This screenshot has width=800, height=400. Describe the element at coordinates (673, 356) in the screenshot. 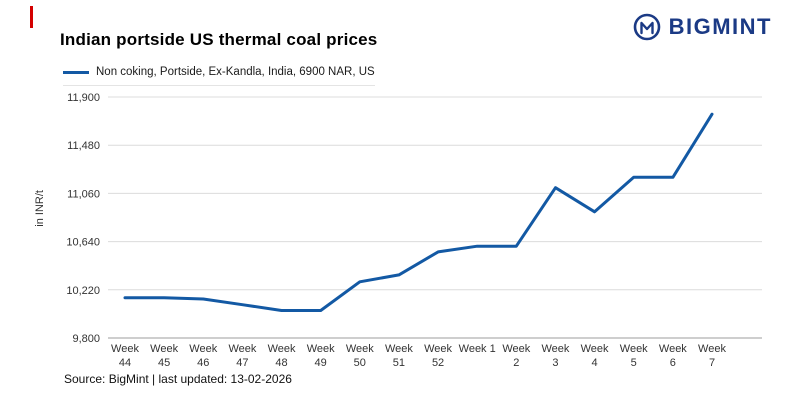

I see `x-tick-label: Week 6` at that location.